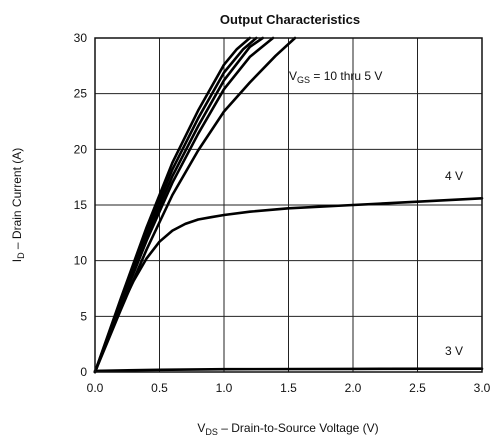  Describe the element at coordinates (298, 428) in the screenshot. I see `x-axis-label-rest: – Drain-to-Source Voltage (V)` at that location.